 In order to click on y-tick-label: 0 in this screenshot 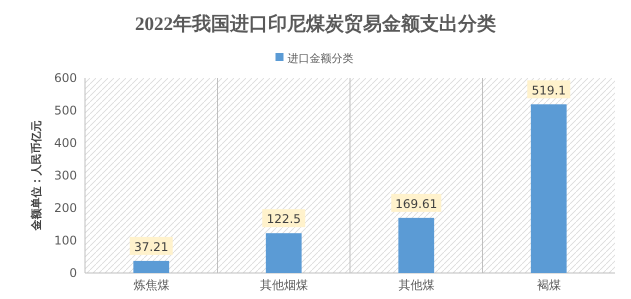, I will do `click(73, 273)`.